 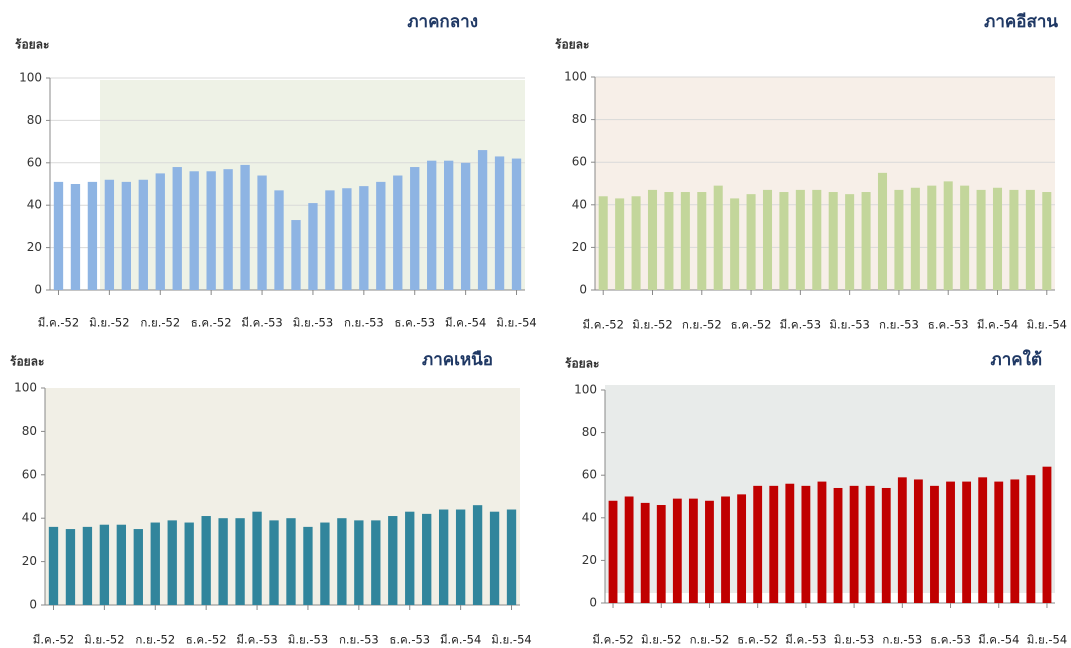 What do you see at coordinates (1016, 359) in the screenshot?
I see `chart-title: ภาคใต้` at bounding box center [1016, 359].